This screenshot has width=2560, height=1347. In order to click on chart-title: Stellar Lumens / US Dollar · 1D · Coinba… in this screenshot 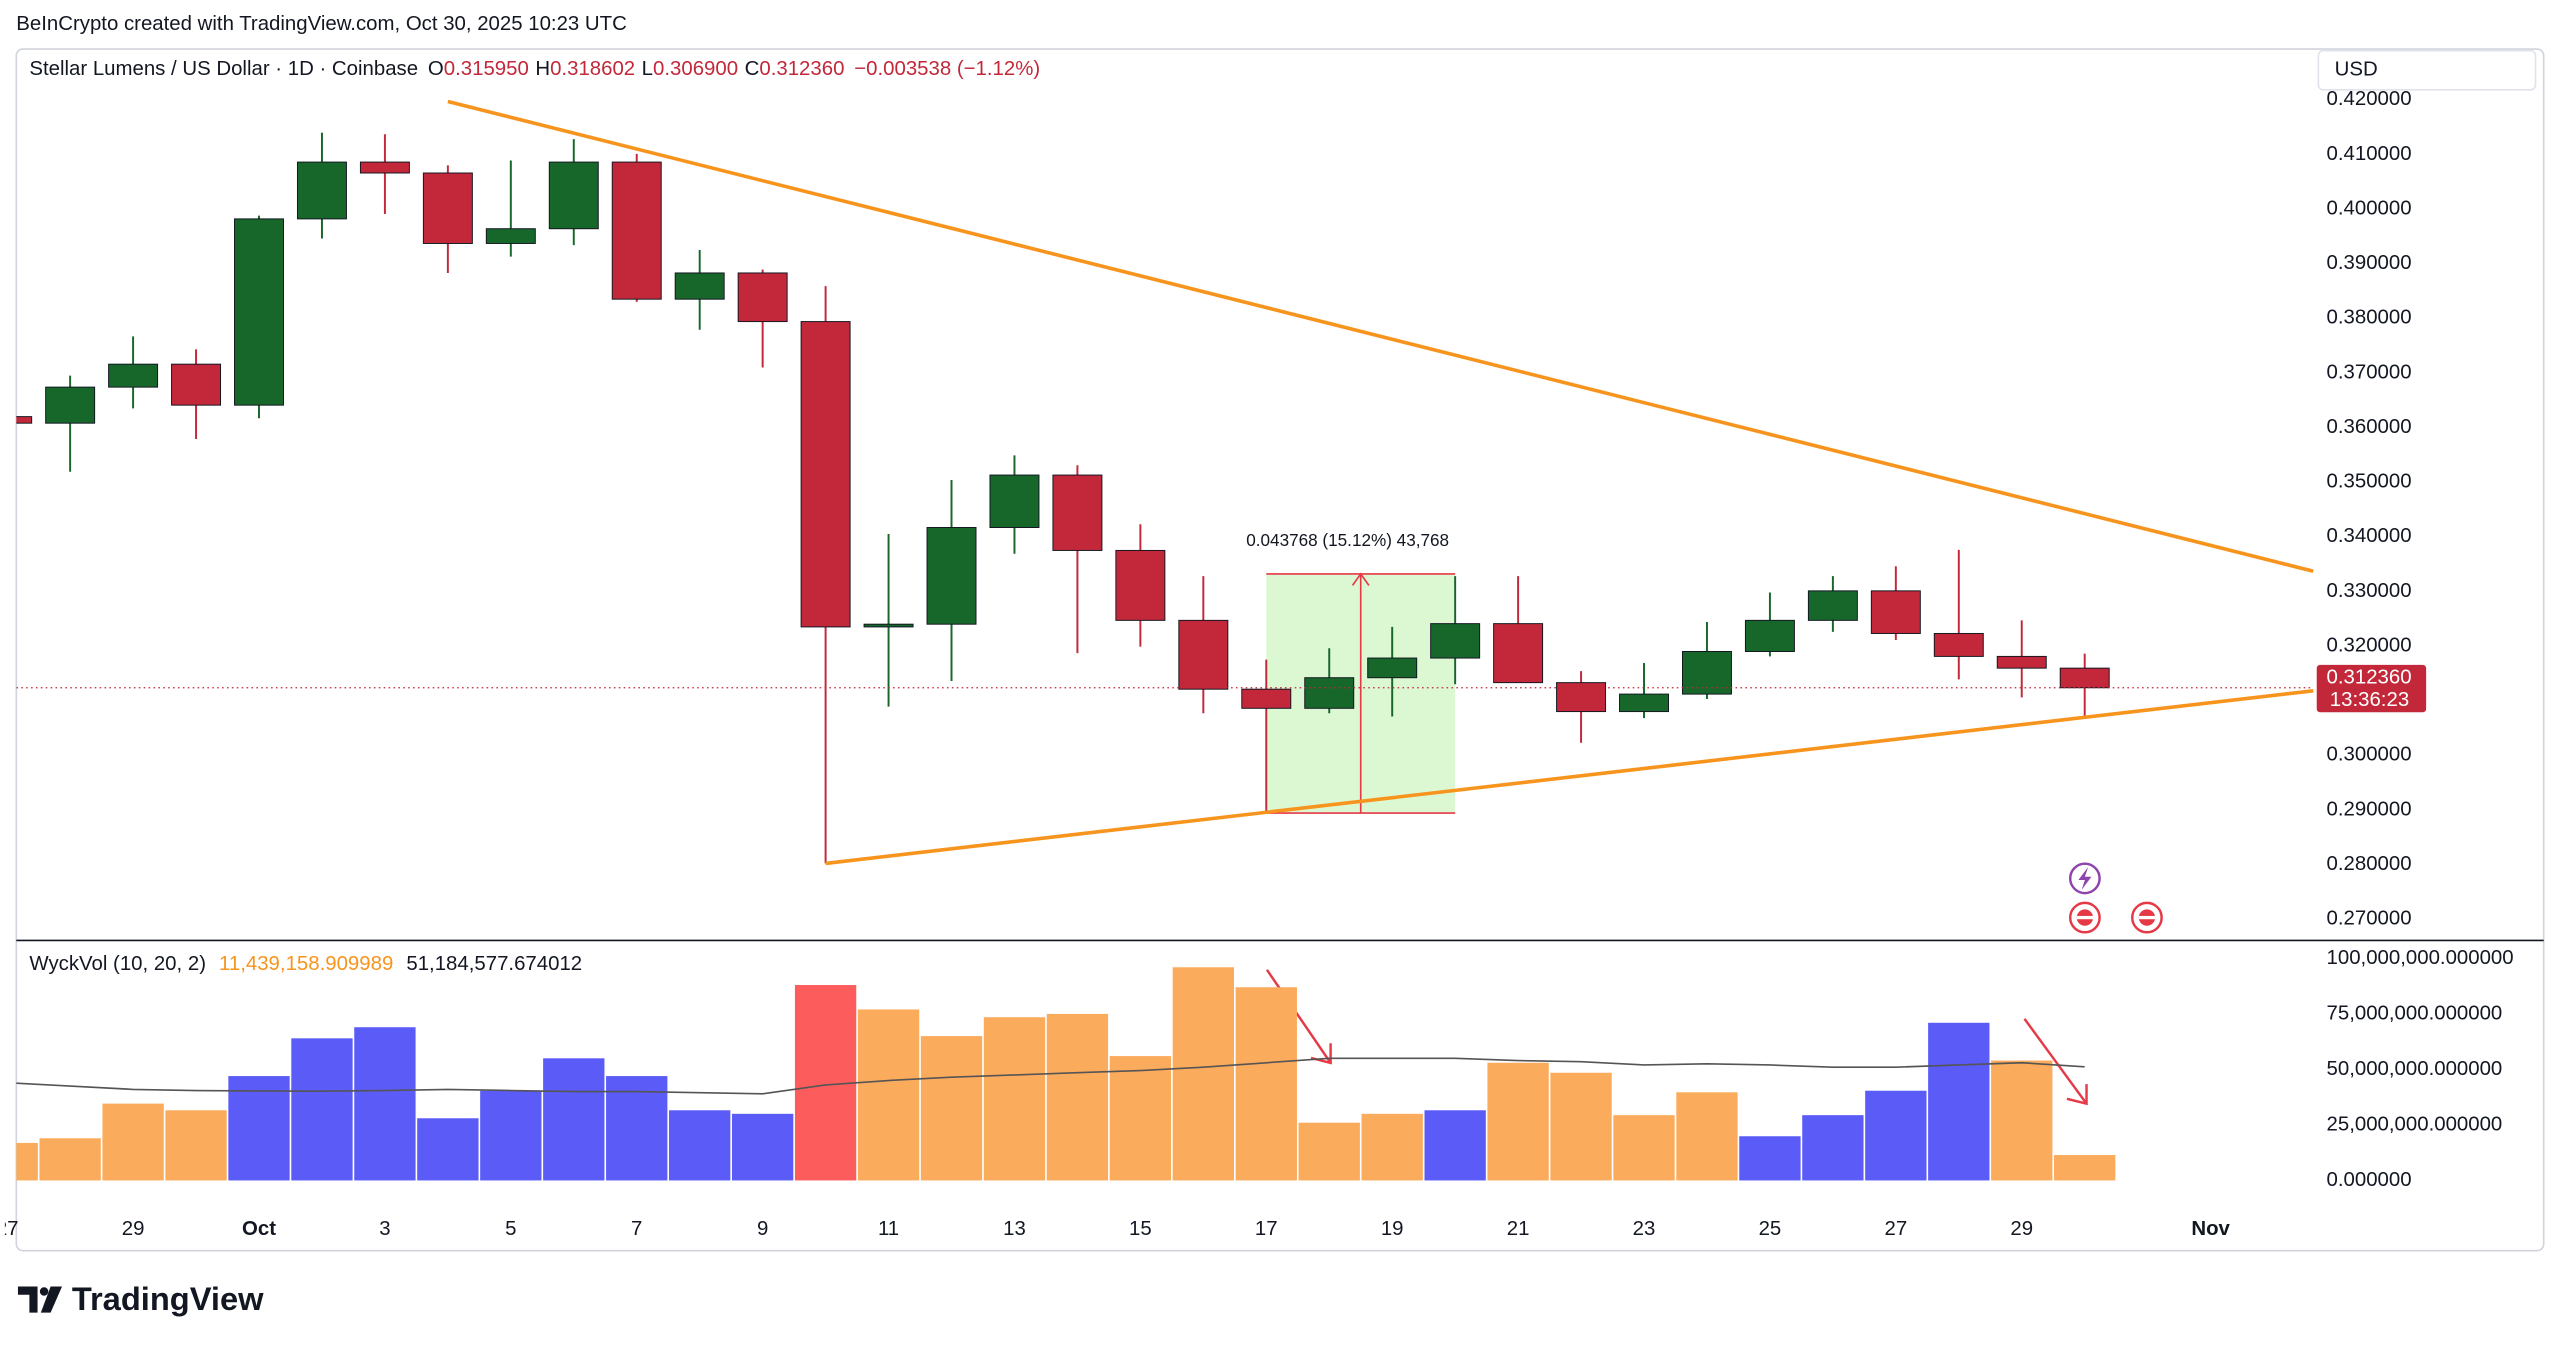, I will do `click(223, 70)`.